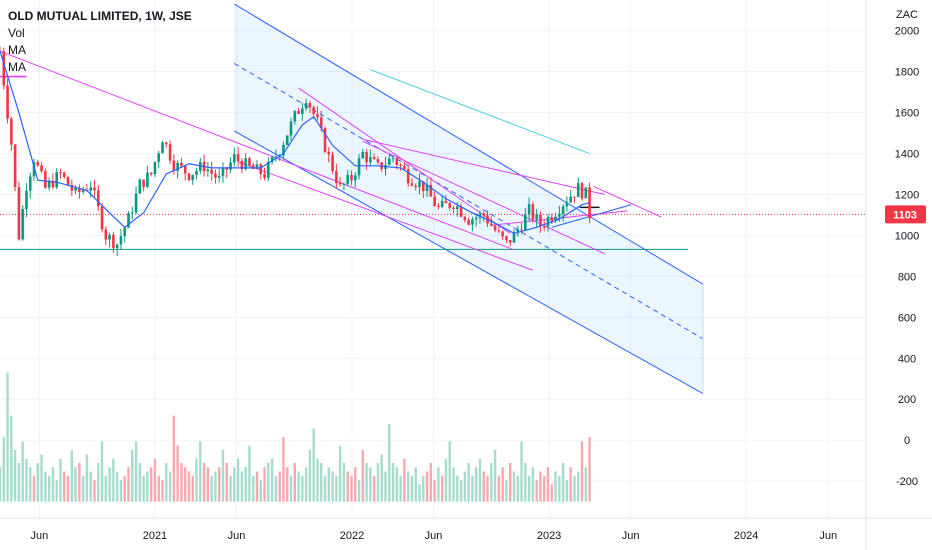  What do you see at coordinates (907, 155) in the screenshot?
I see `price-tick-label: 1400` at bounding box center [907, 155].